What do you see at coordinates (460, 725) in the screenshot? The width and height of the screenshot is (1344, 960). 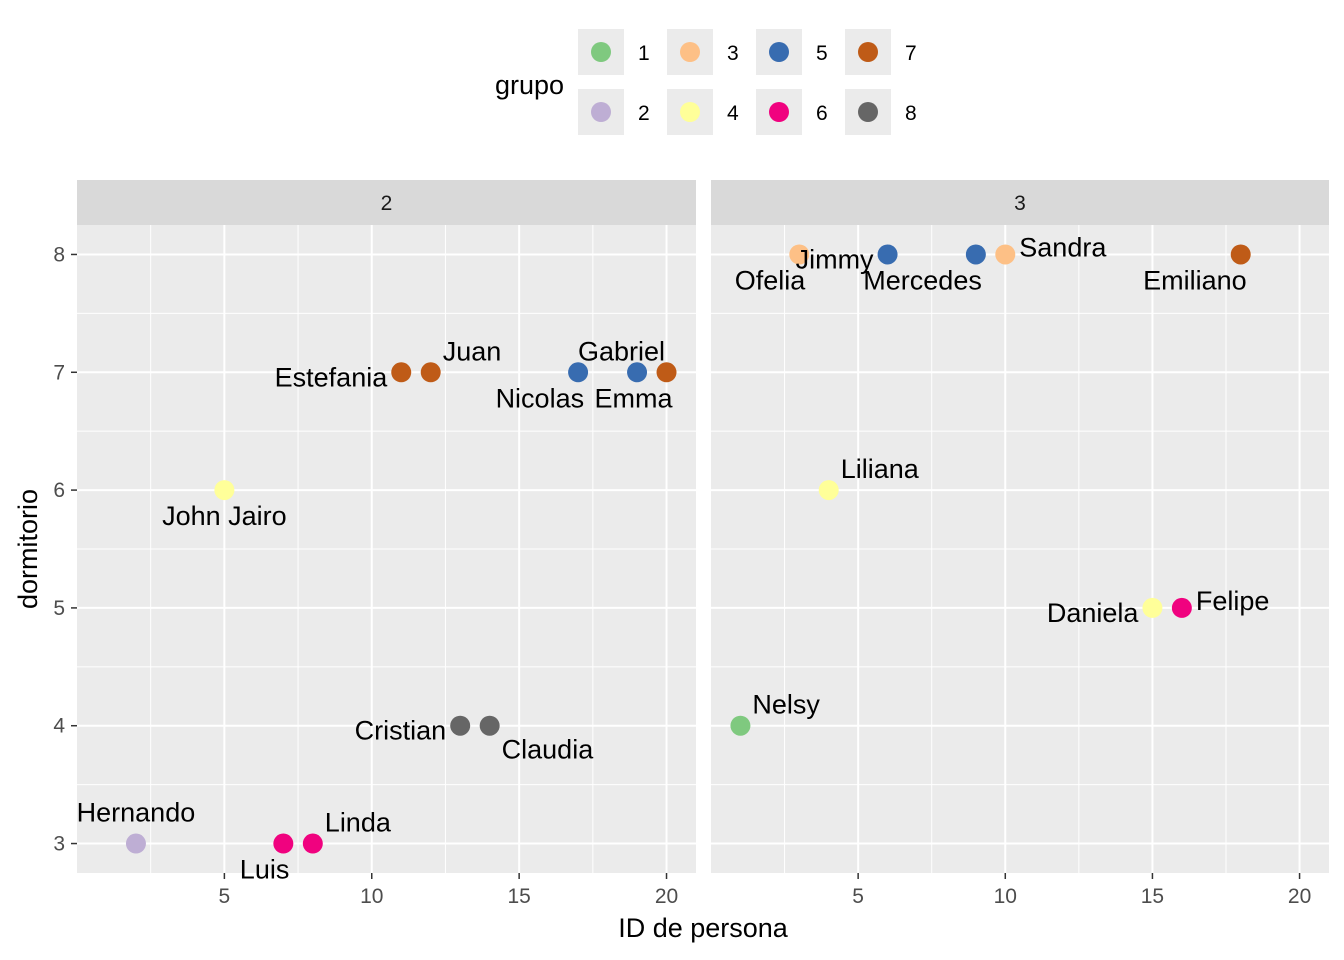 I see `data-point-cristian` at bounding box center [460, 725].